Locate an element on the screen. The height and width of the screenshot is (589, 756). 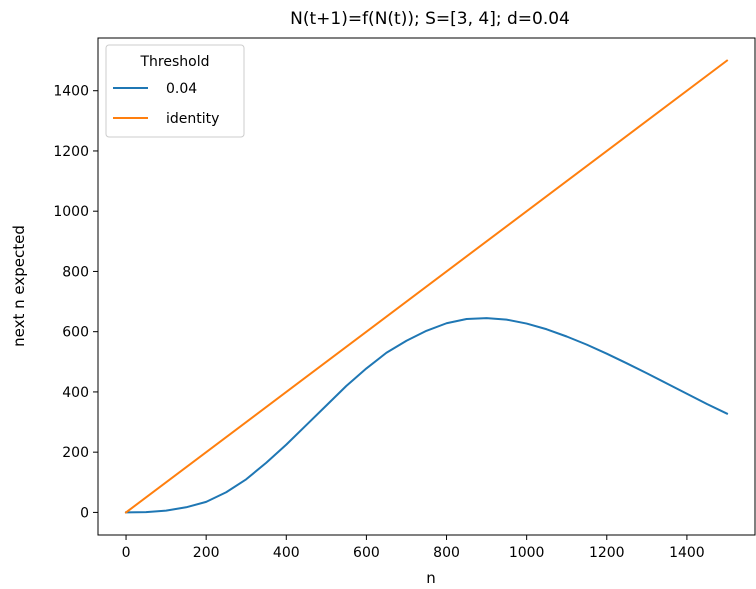
x-tick-label: 1200 is located at coordinates (607, 553).